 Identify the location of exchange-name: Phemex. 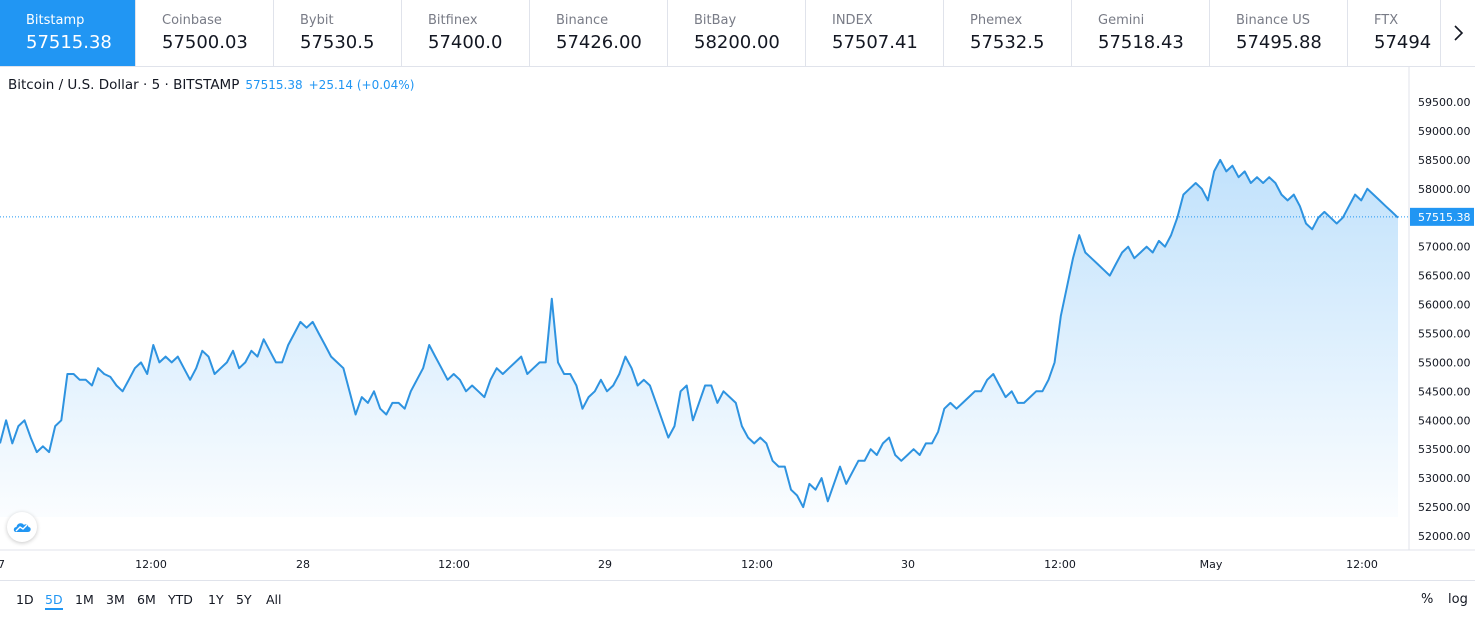
(996, 20).